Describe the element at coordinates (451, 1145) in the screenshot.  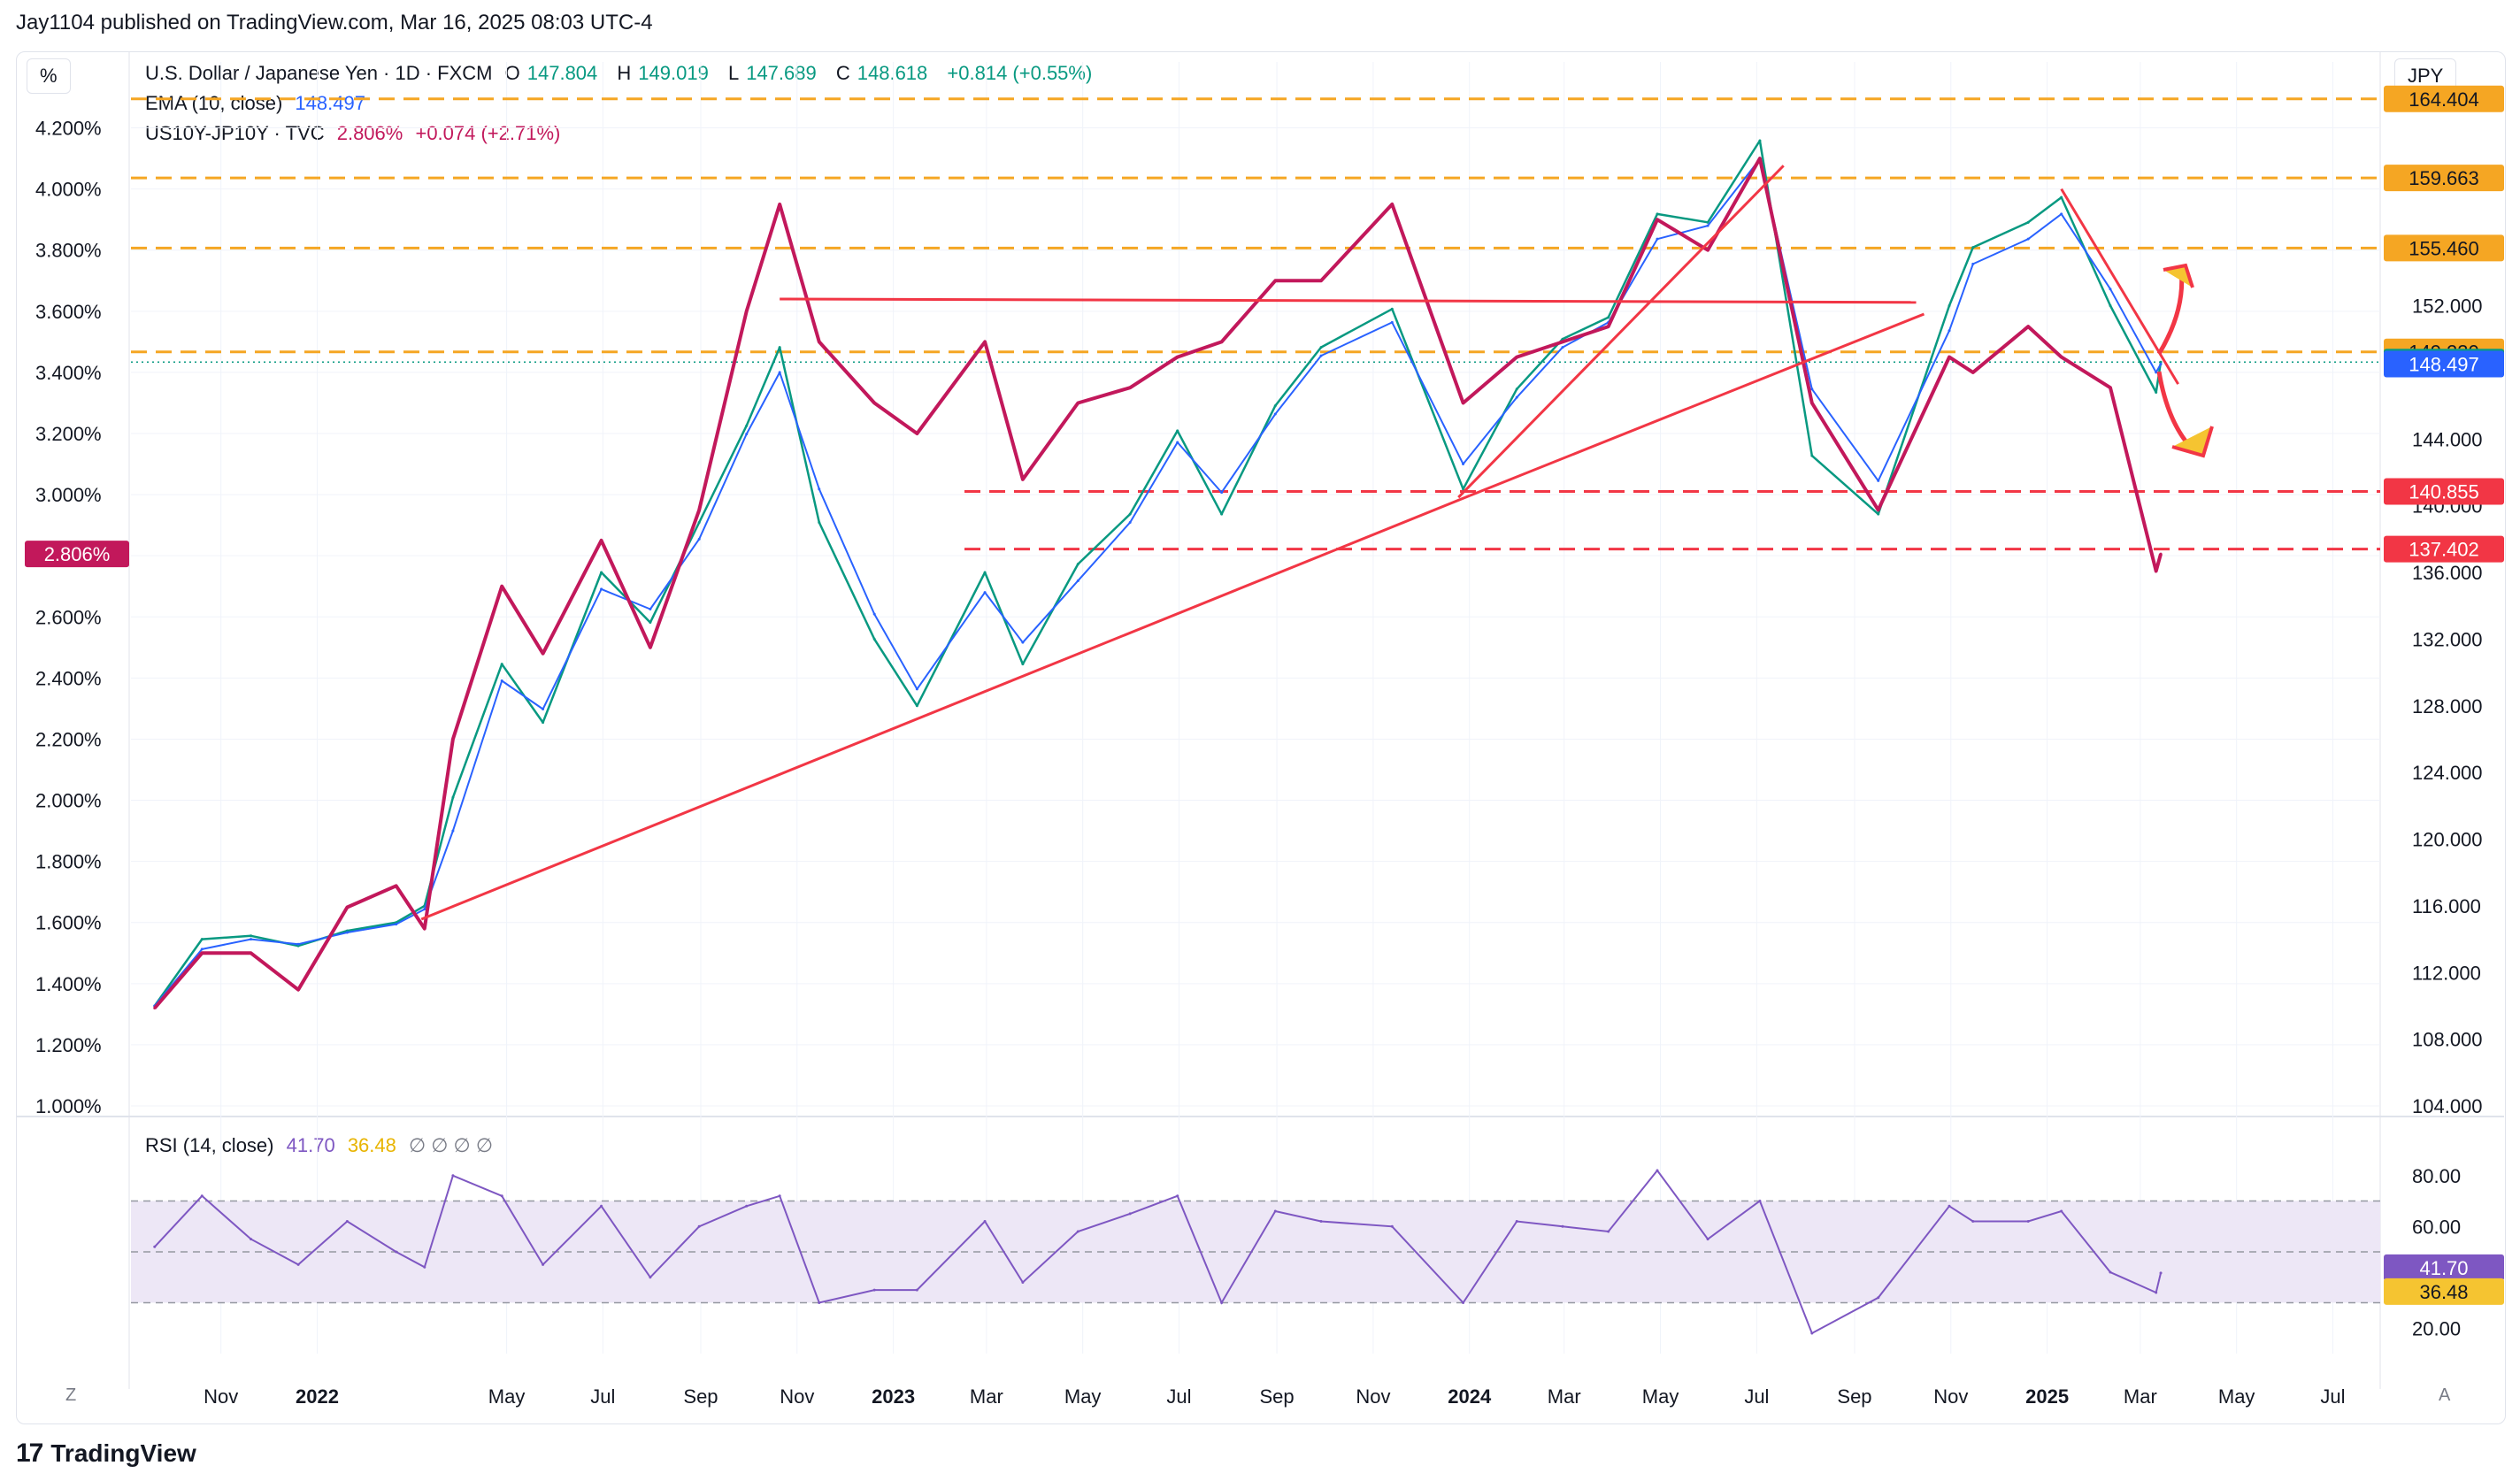
I see `rsi-extra-values: ∅ ∅ ∅ ∅` at that location.